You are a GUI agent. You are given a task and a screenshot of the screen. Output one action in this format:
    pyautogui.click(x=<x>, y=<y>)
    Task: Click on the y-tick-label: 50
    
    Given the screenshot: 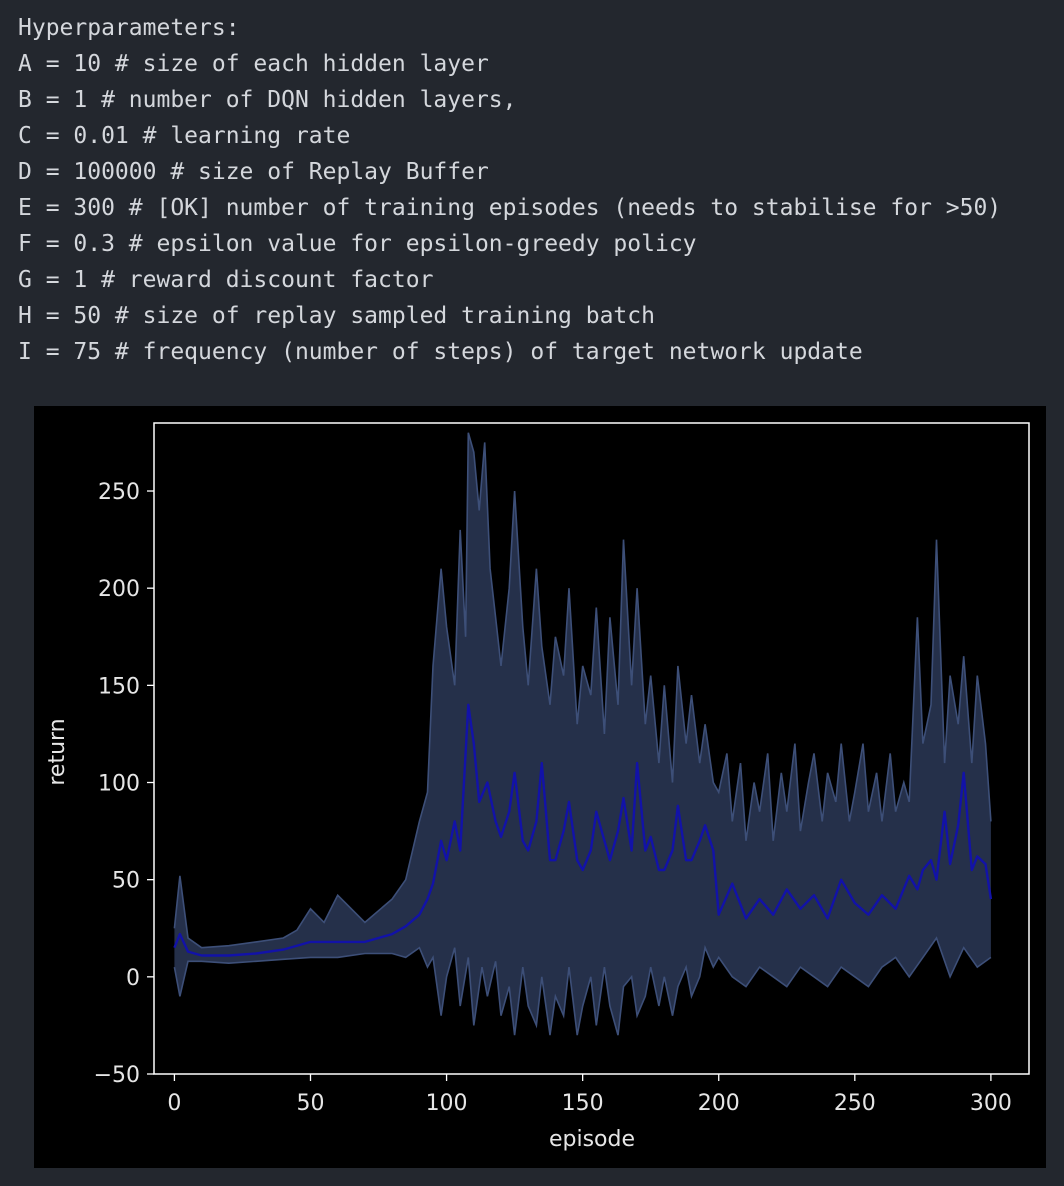 What is the action you would take?
    pyautogui.click(x=126, y=881)
    